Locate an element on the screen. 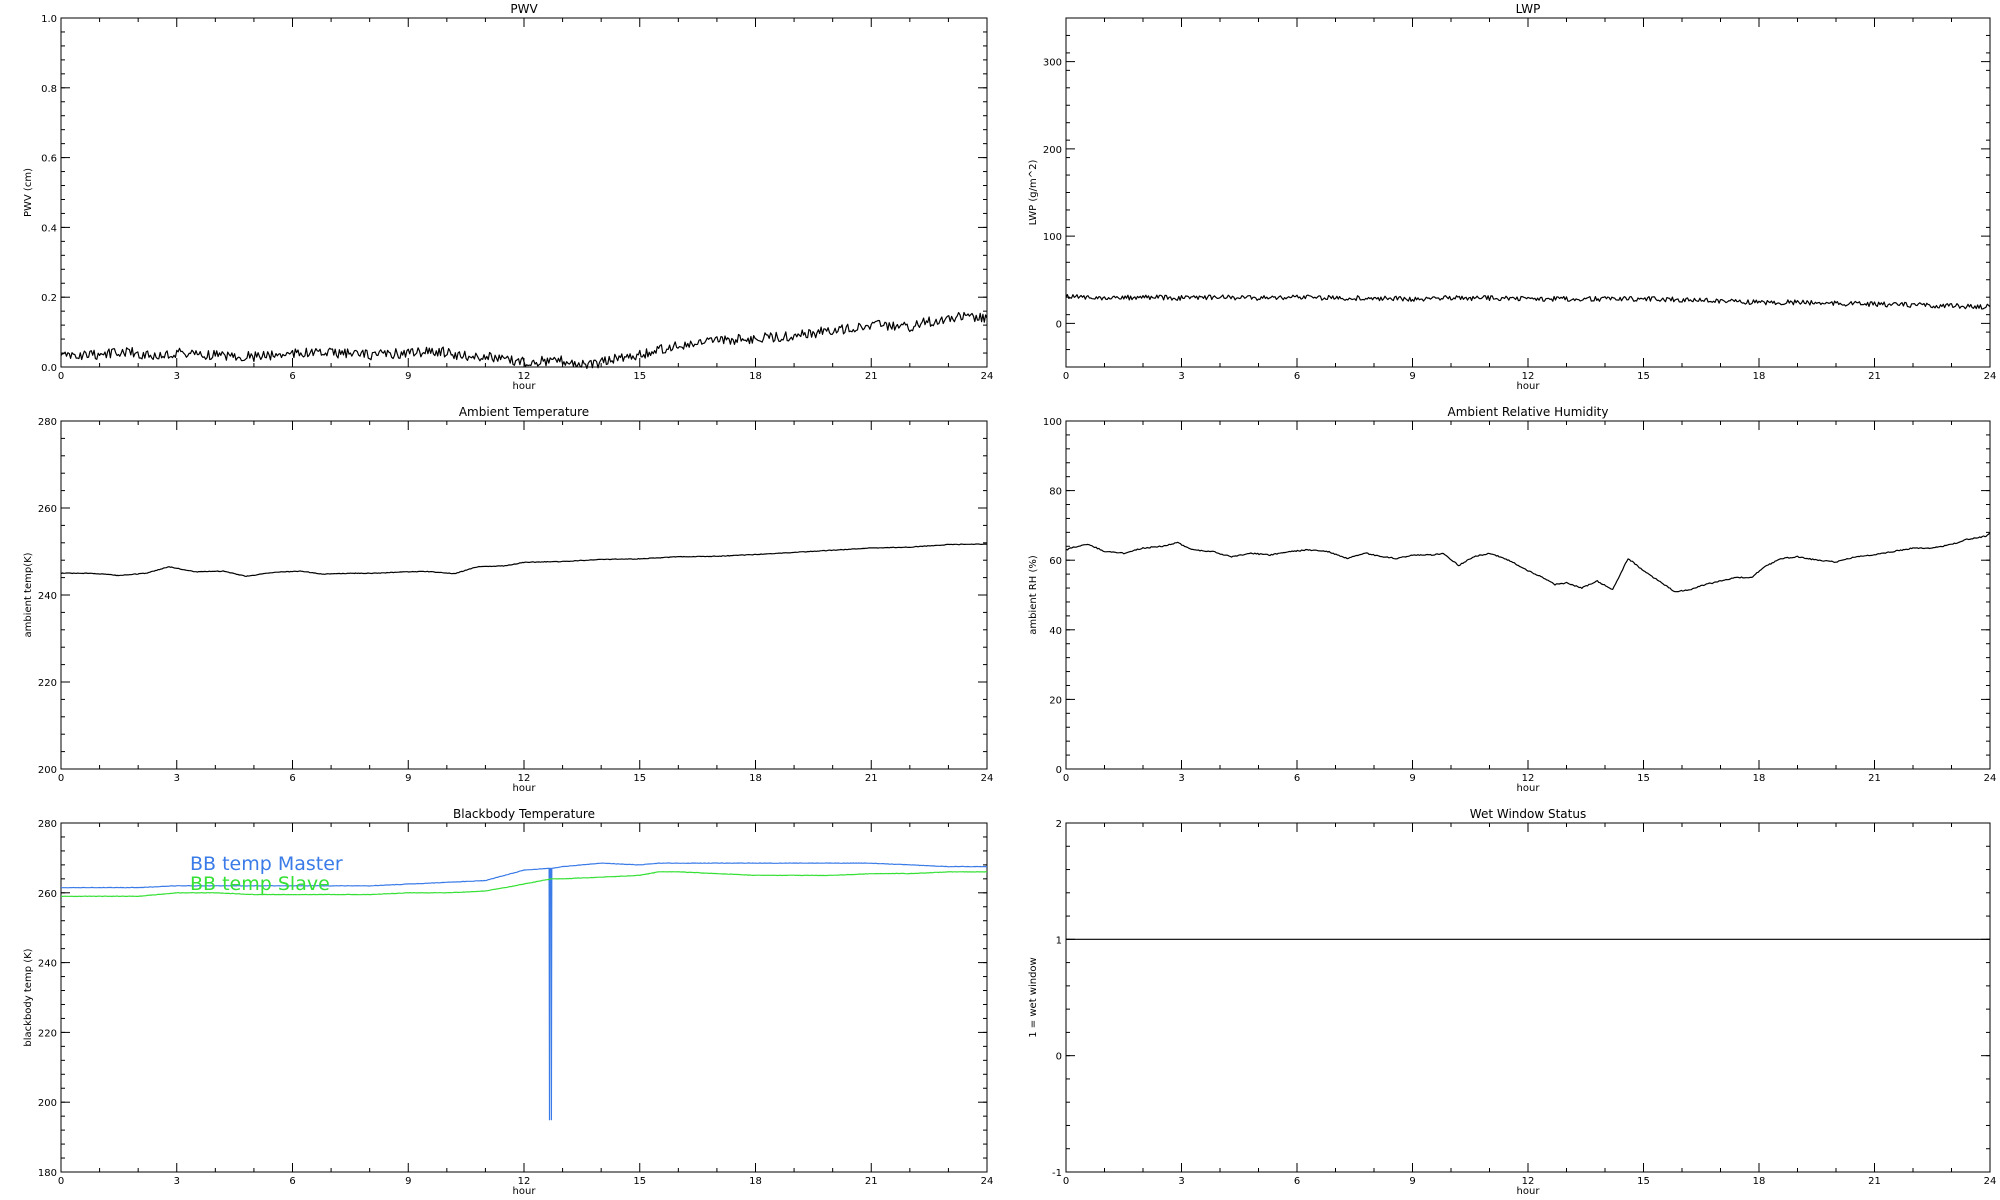 The image size is (2000, 1200). y-tick-label: -1 is located at coordinates (1057, 1173).